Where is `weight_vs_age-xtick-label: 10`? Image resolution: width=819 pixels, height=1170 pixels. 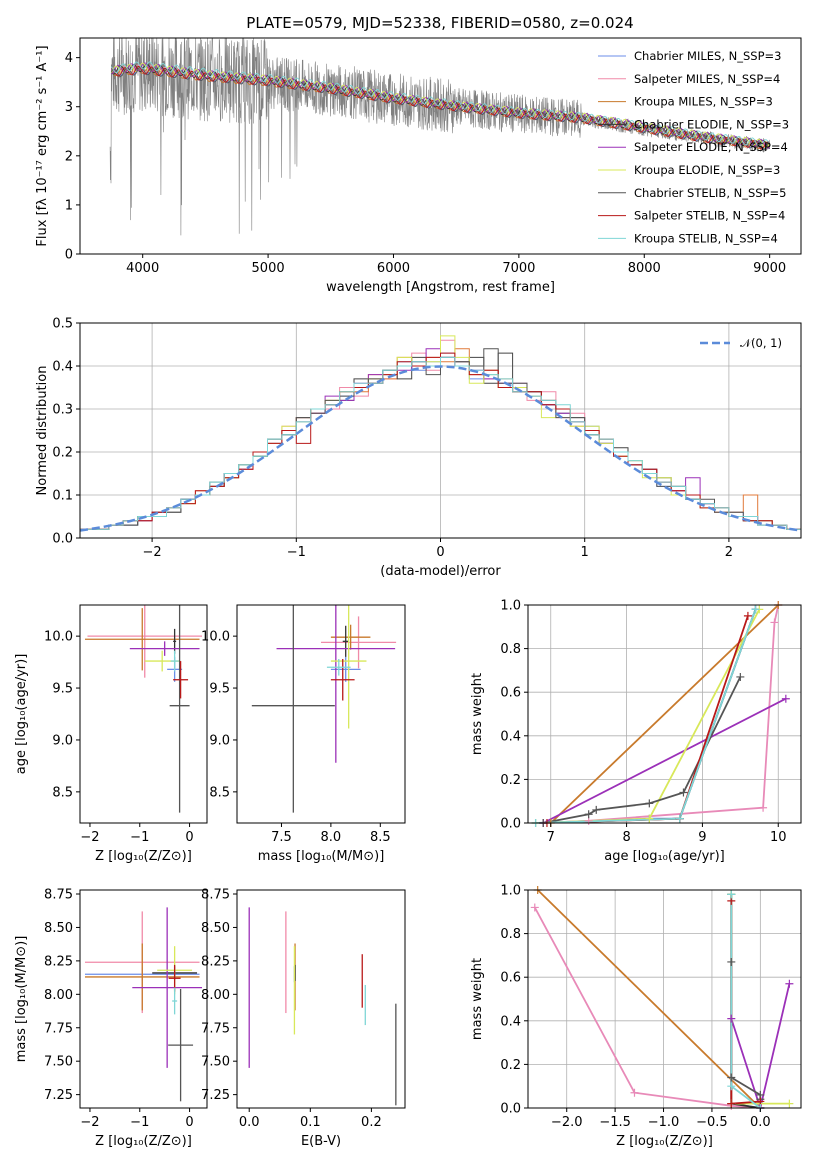 weight_vs_age-xtick-label: 10 is located at coordinates (778, 837).